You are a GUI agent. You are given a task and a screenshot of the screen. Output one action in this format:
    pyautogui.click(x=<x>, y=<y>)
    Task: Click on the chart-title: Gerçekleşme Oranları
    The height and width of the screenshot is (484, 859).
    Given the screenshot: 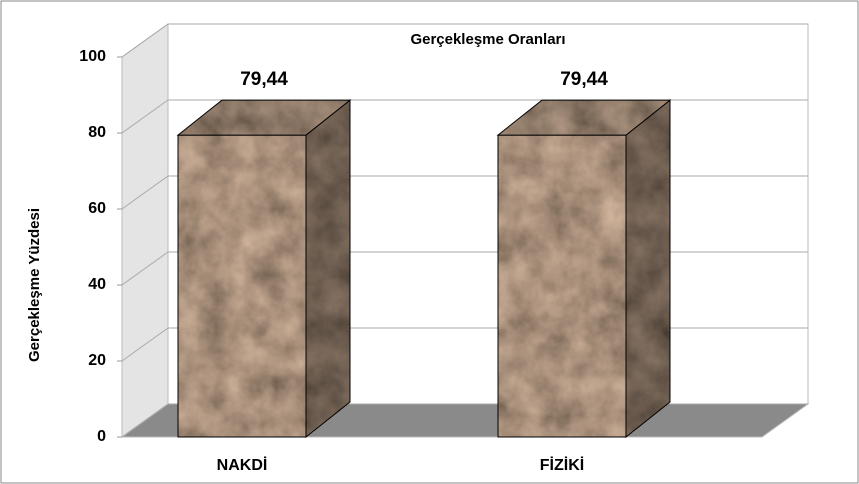 What is the action you would take?
    pyautogui.click(x=487, y=39)
    